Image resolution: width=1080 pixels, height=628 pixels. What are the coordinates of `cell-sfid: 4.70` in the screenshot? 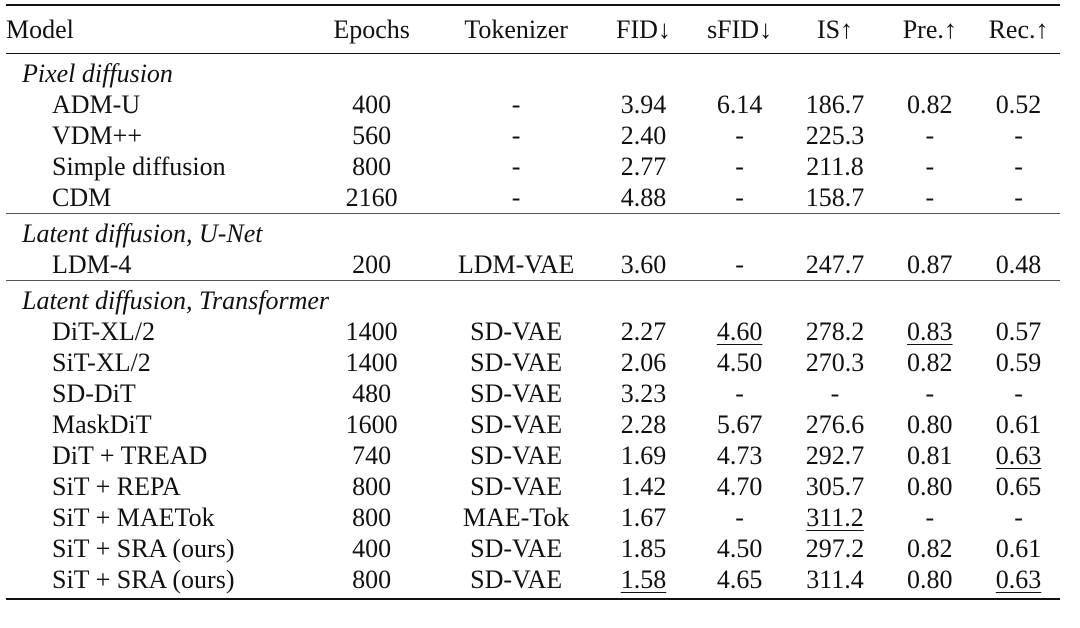 It's located at (739, 486).